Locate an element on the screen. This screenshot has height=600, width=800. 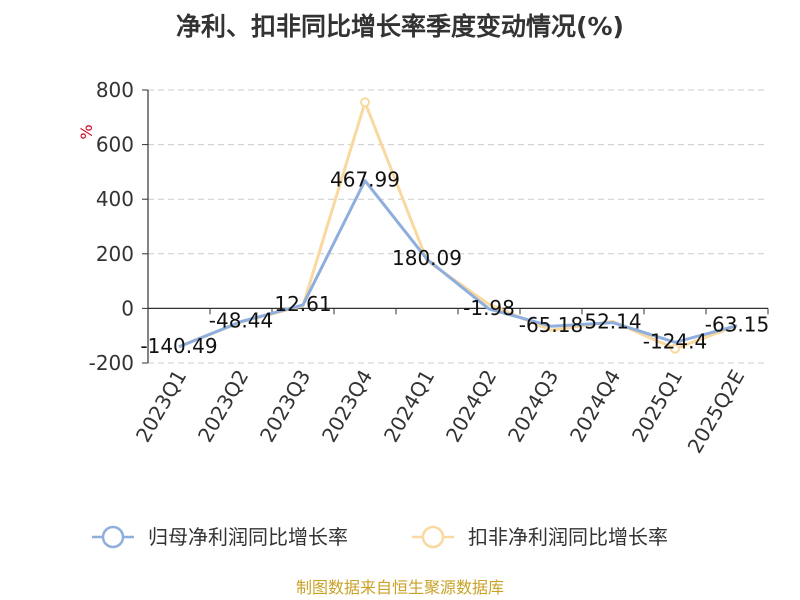
y-tick-label: 200 is located at coordinates (115, 254).